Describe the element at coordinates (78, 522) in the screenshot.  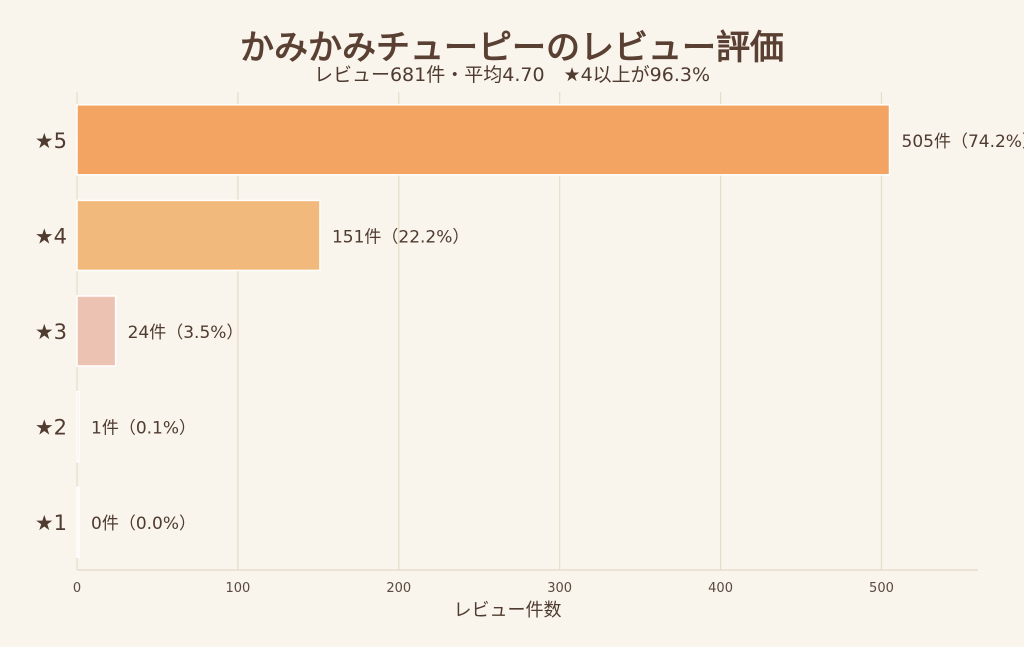
I see `bar-1-star` at that location.